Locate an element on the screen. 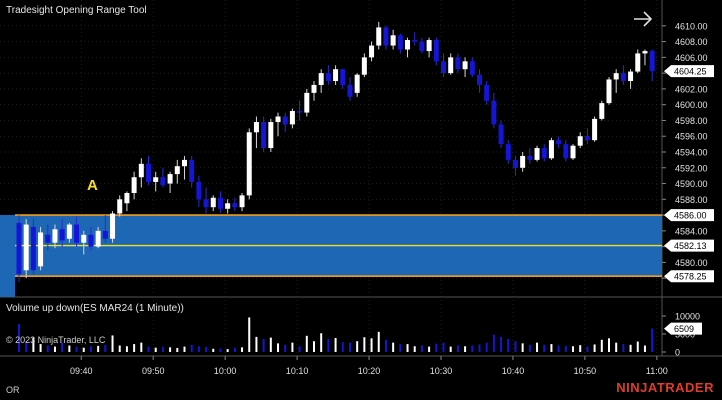  price-tick-label: 4592.00 is located at coordinates (691, 168).